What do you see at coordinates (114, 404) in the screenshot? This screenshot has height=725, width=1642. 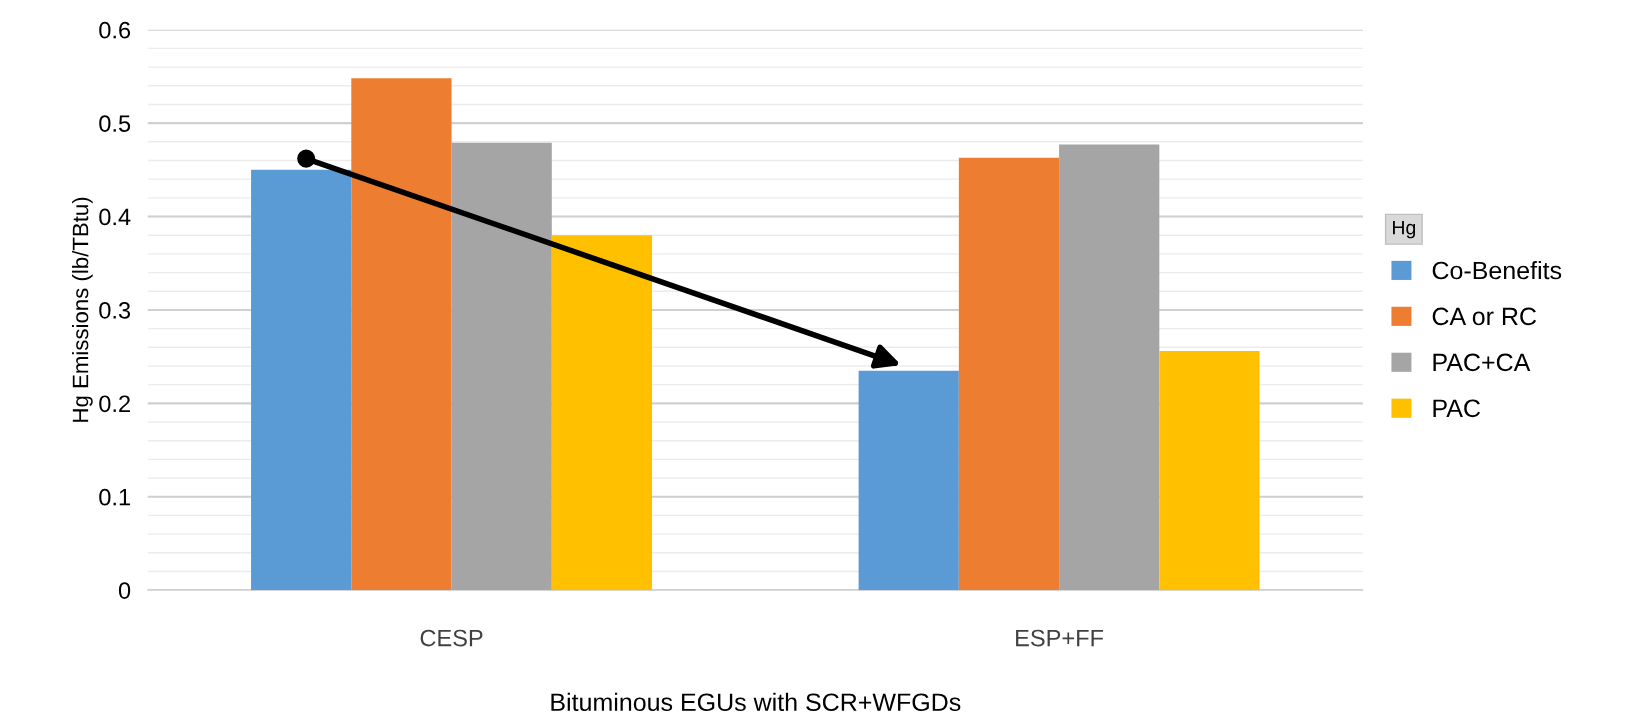 I see `y-tick-label: 0.2` at bounding box center [114, 404].